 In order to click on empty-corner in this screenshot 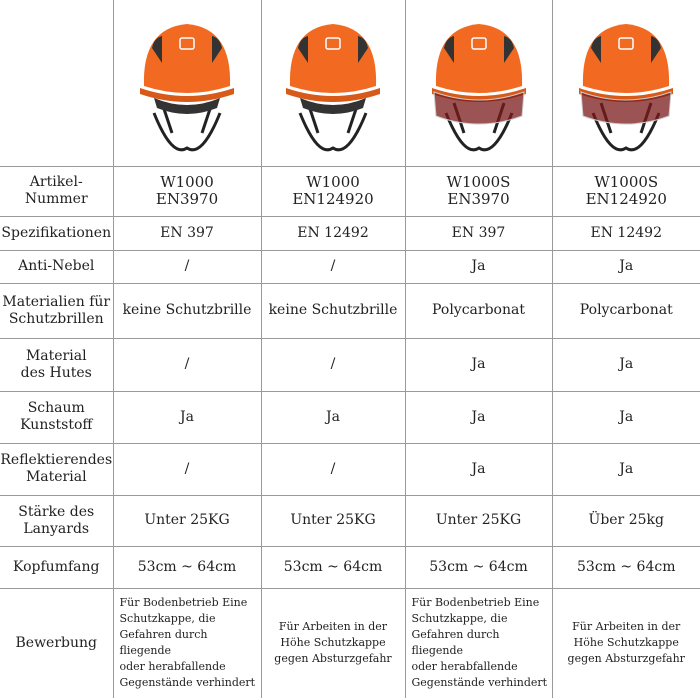, I will do `click(57, 83)`.